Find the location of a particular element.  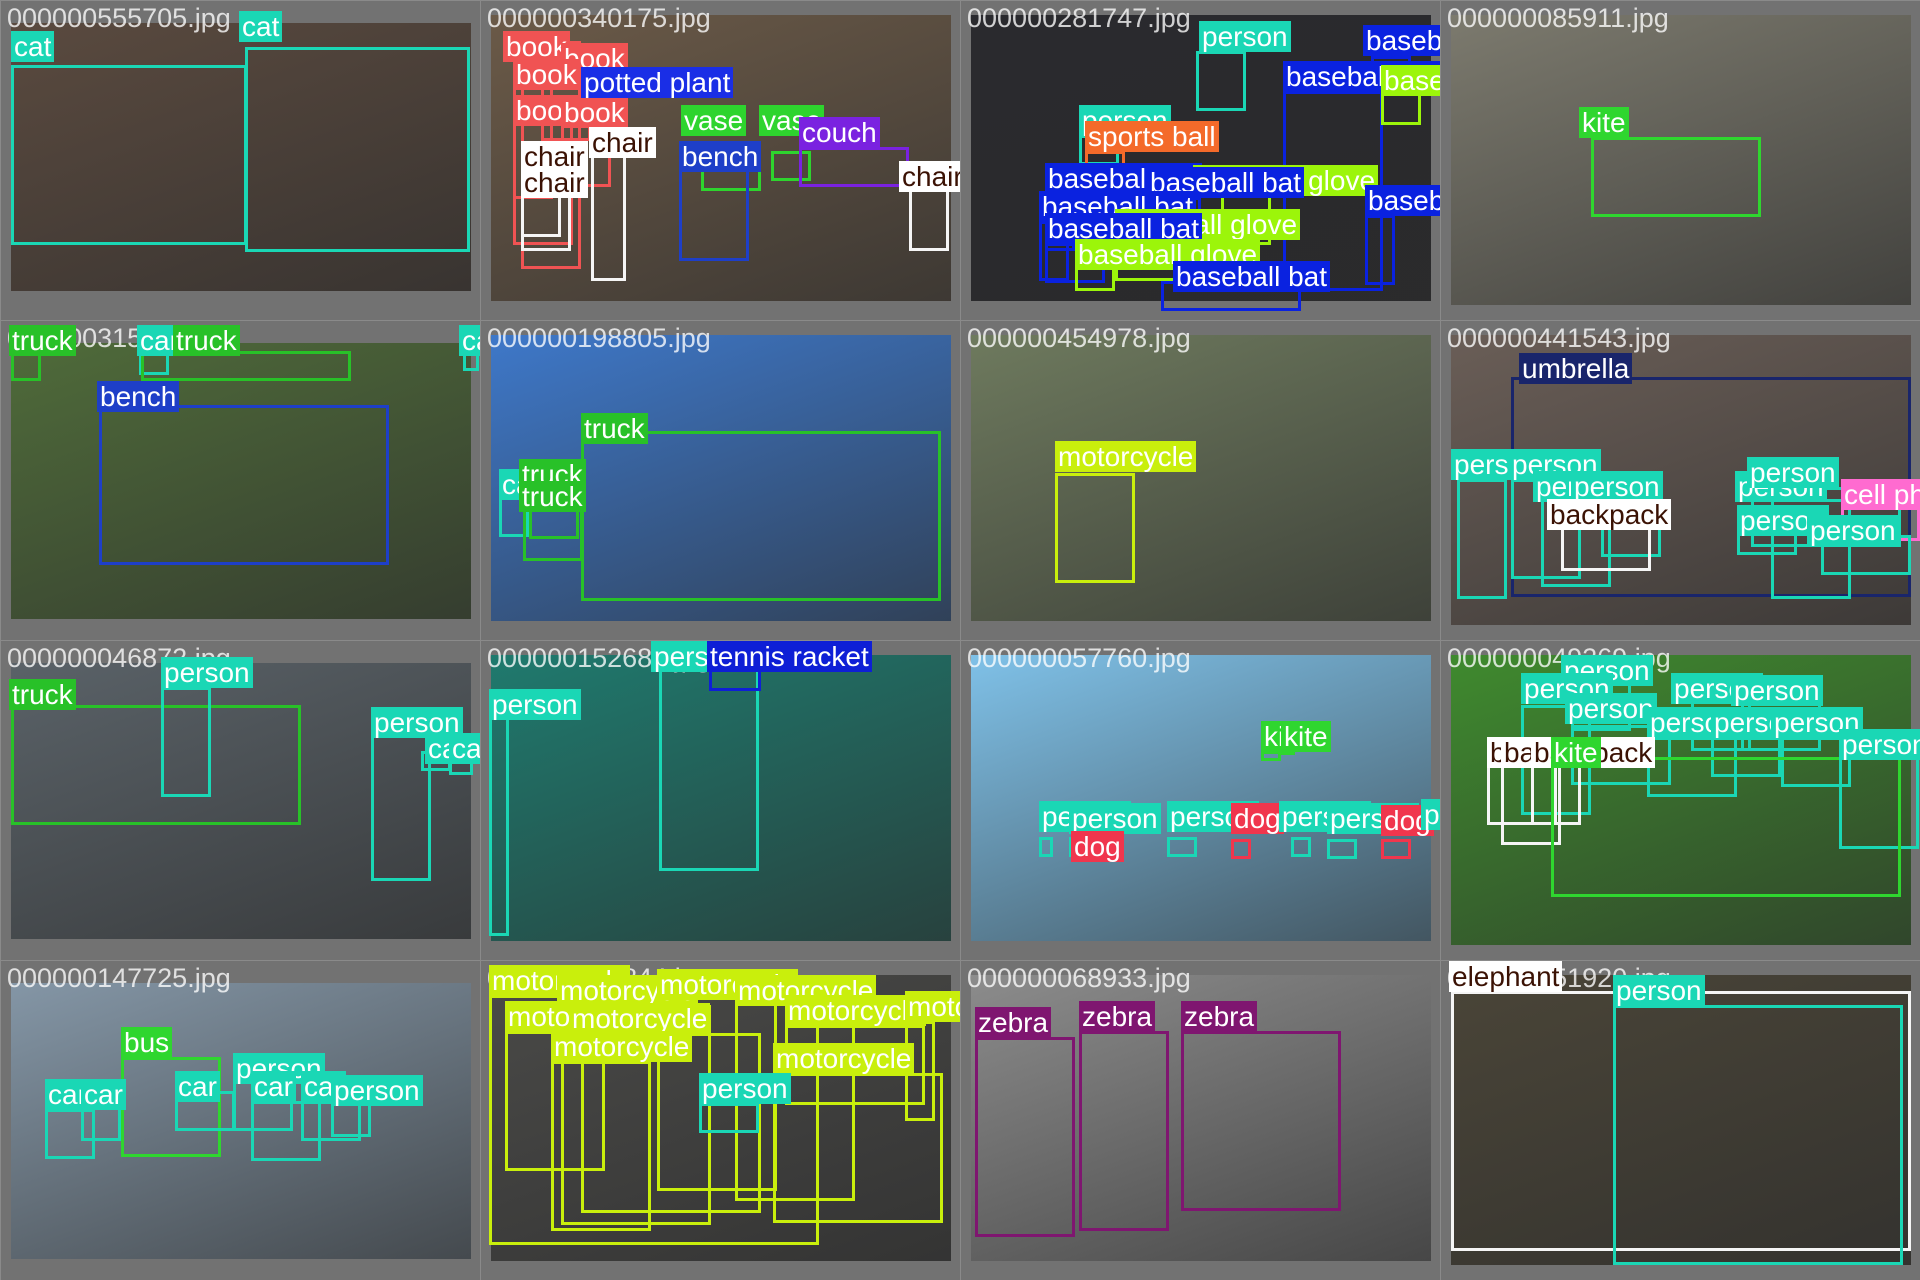

detection-label: dog is located at coordinates (1097, 846).